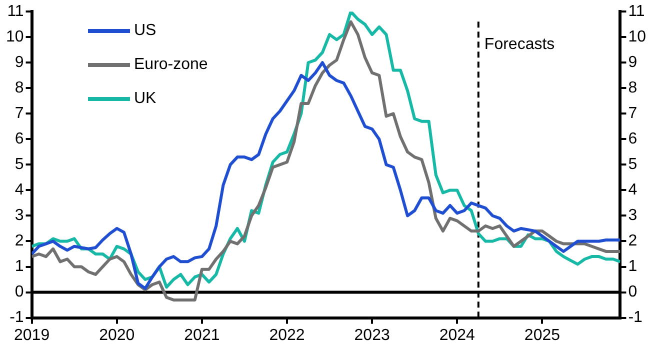  Describe the element at coordinates (635, 317) in the screenshot. I see `y2-tick-label: -1` at that location.